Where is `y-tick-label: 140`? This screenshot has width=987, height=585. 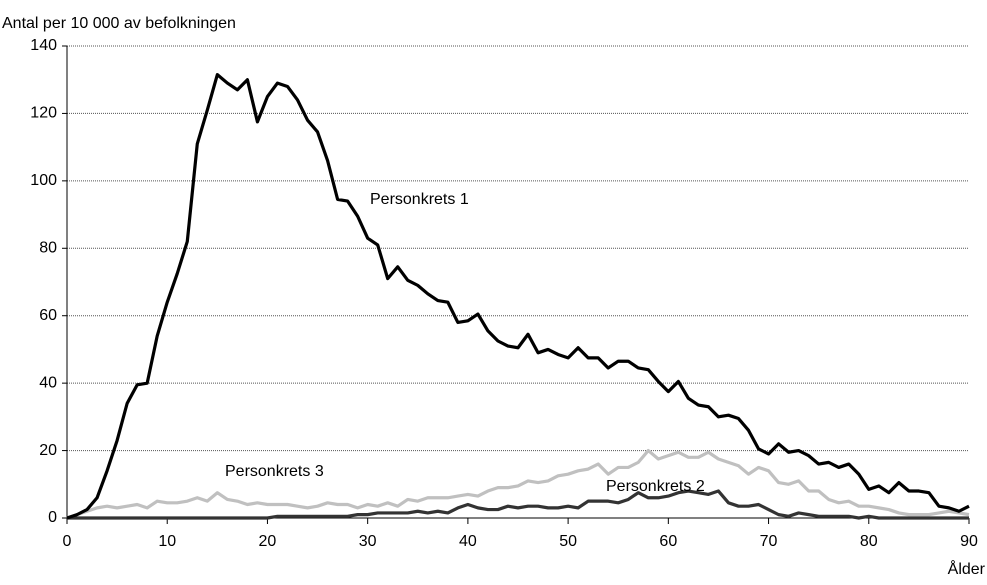
y-tick-label: 140 is located at coordinates (43, 45).